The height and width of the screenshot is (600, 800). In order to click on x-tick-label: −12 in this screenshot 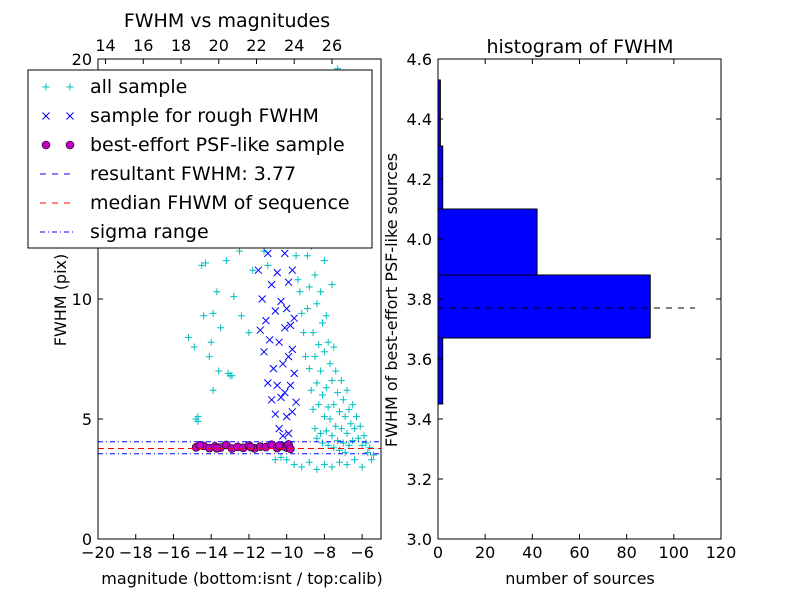, I will do `click(249, 552)`.